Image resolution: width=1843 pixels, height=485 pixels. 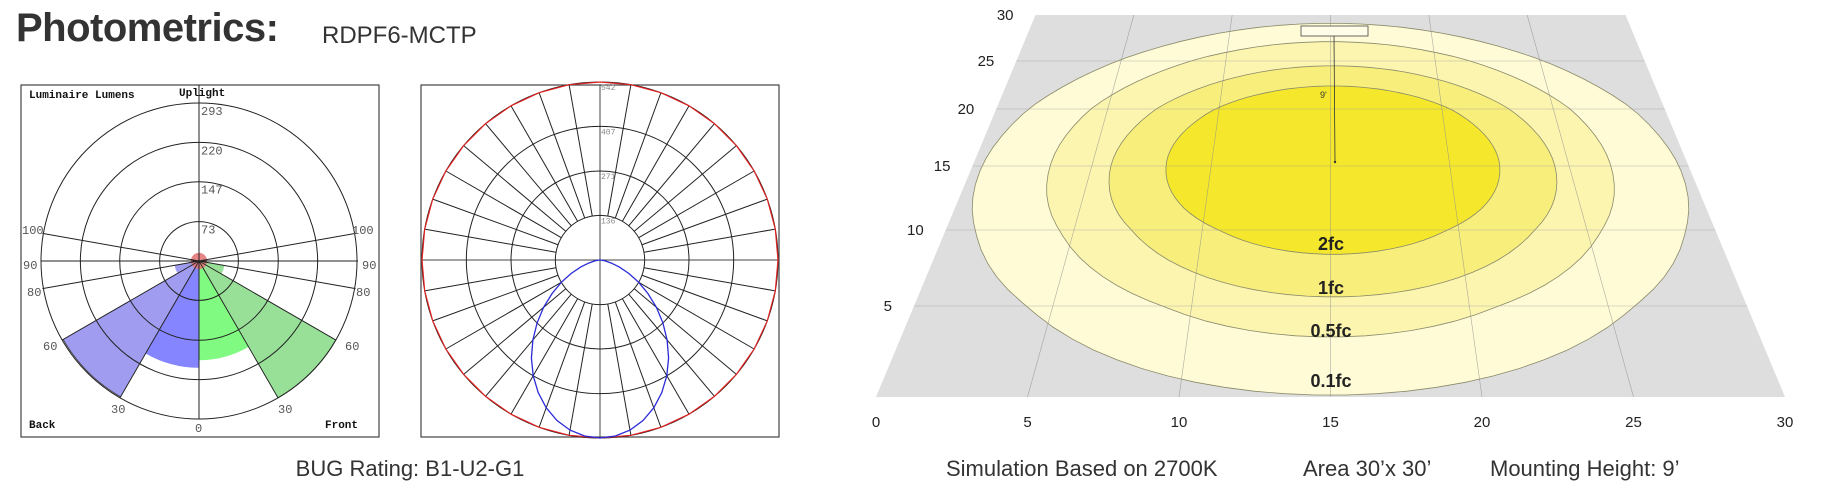 I want to click on x-tick-label: 25, so click(x=1633, y=422).